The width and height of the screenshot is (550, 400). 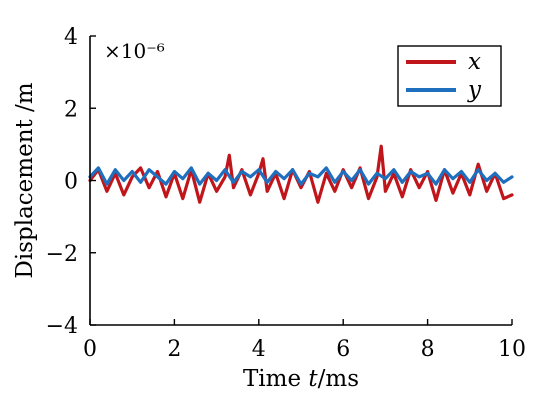 I want to click on plot-area, so click(x=301, y=174).